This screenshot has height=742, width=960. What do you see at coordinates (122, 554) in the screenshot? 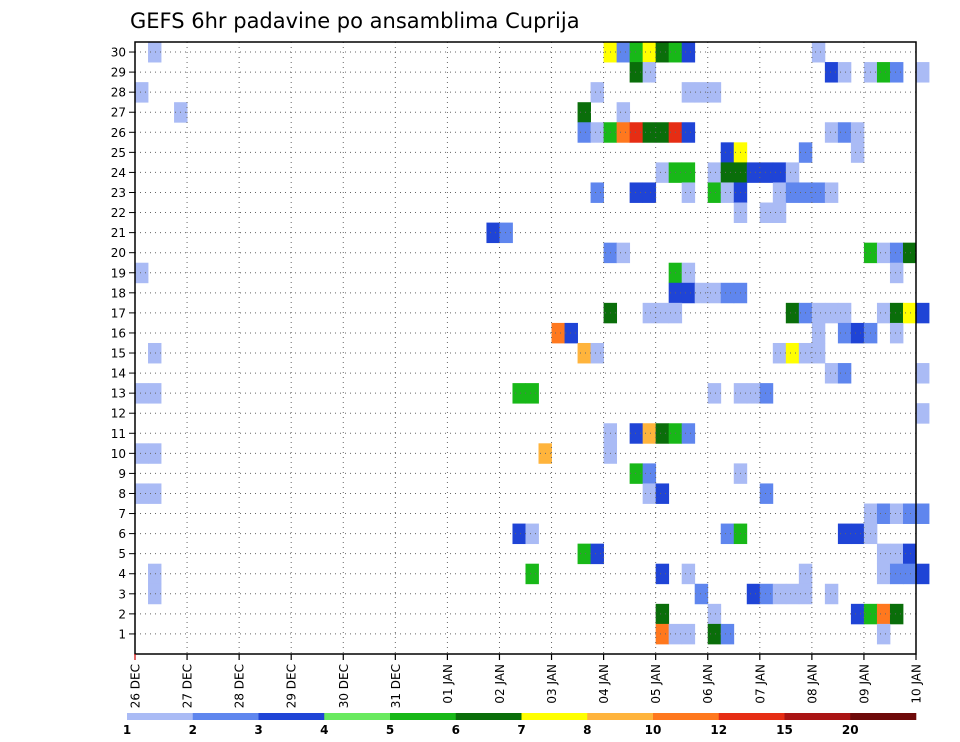
I see `y-tick-label: 5` at bounding box center [122, 554].